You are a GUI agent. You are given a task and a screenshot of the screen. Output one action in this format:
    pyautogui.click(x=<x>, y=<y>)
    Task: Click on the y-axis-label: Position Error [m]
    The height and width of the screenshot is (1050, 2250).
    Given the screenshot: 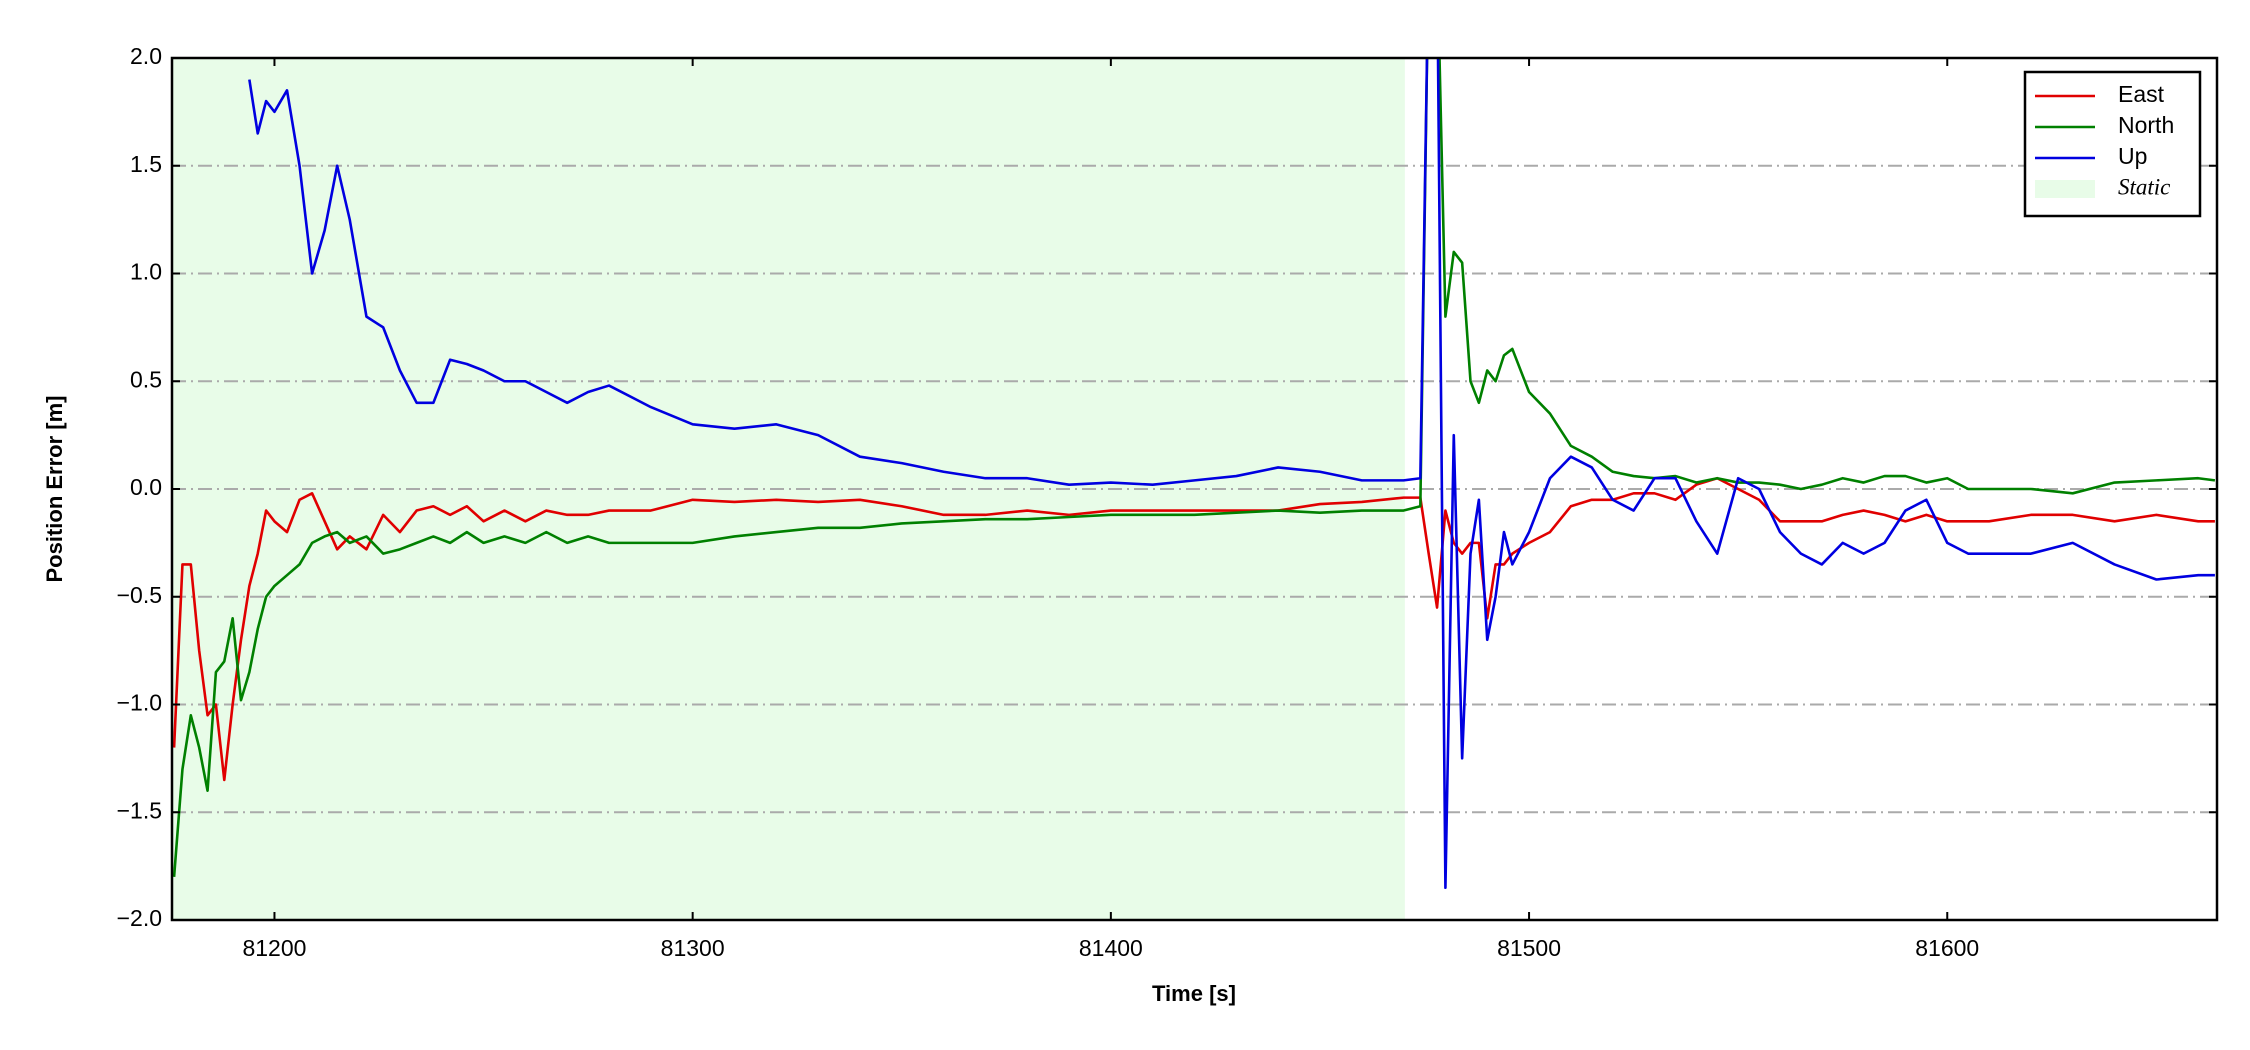 What is the action you would take?
    pyautogui.click(x=54, y=488)
    